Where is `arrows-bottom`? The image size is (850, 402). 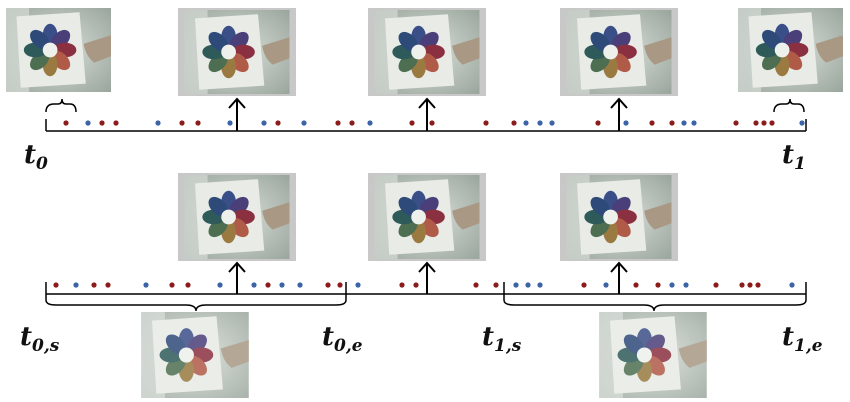
arrows-bottom is located at coordinates (428, 277).